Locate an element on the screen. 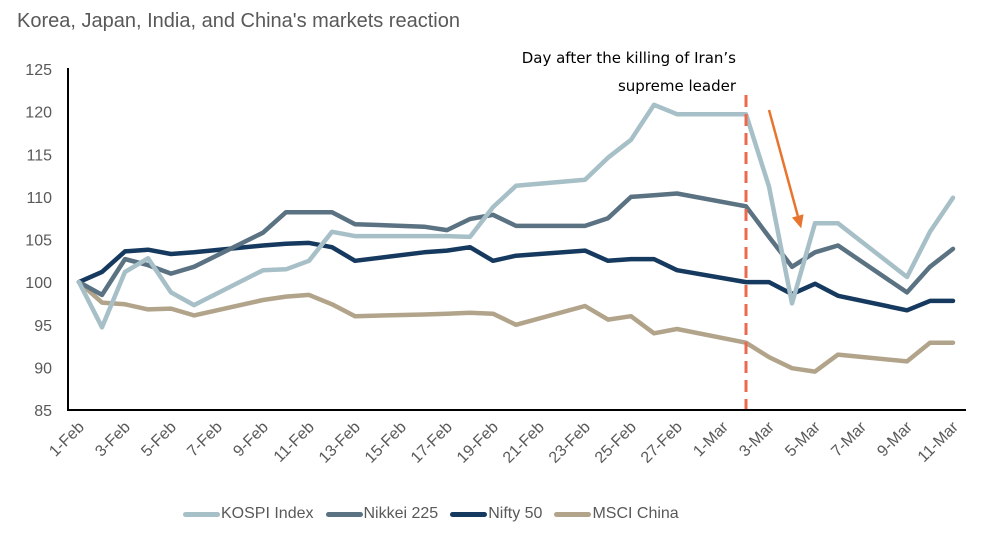  x-tick-label: 15-Feb is located at coordinates (386, 443).